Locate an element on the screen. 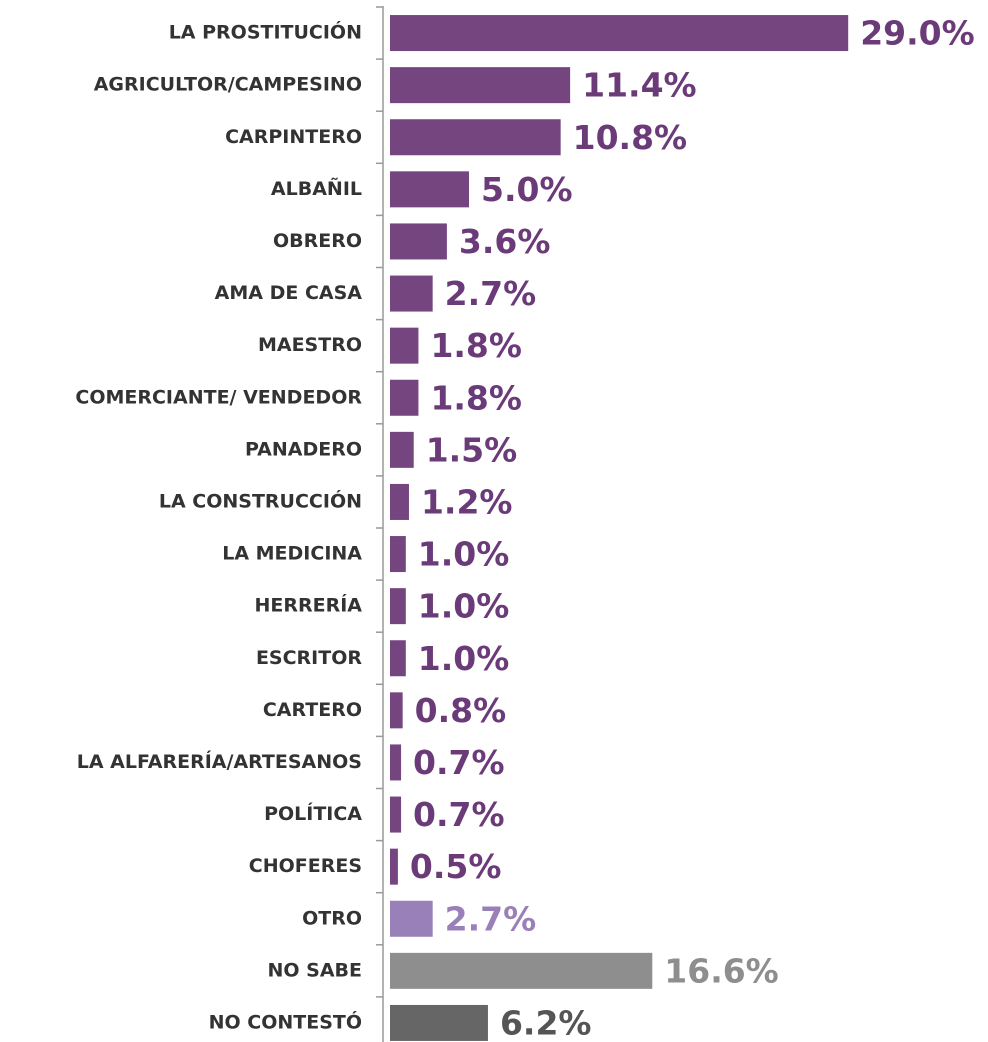 This screenshot has height=1042, width=988. y-tick-label: CARTERO is located at coordinates (312, 710).